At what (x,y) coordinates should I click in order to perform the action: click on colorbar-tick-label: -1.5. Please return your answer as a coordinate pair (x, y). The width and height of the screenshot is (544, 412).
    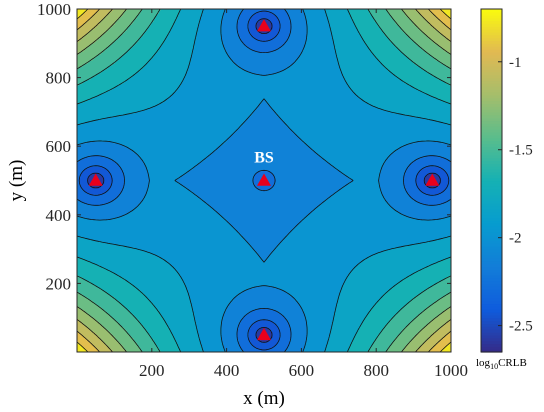
    Looking at the image, I should click on (521, 151).